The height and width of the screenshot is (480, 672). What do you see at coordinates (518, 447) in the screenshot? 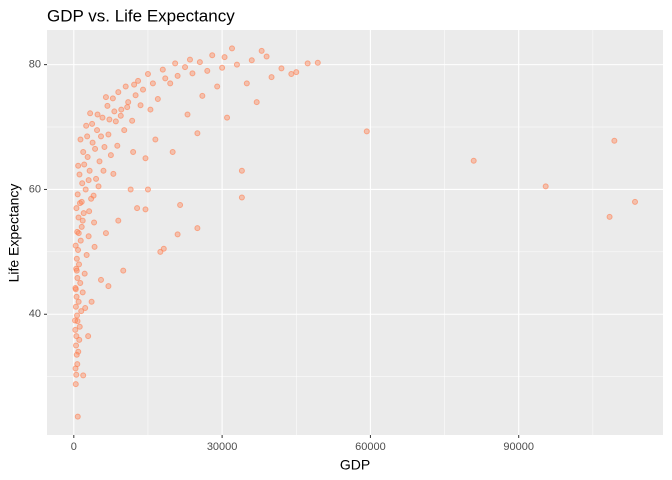
I see `x-tick-label: 90000` at bounding box center [518, 447].